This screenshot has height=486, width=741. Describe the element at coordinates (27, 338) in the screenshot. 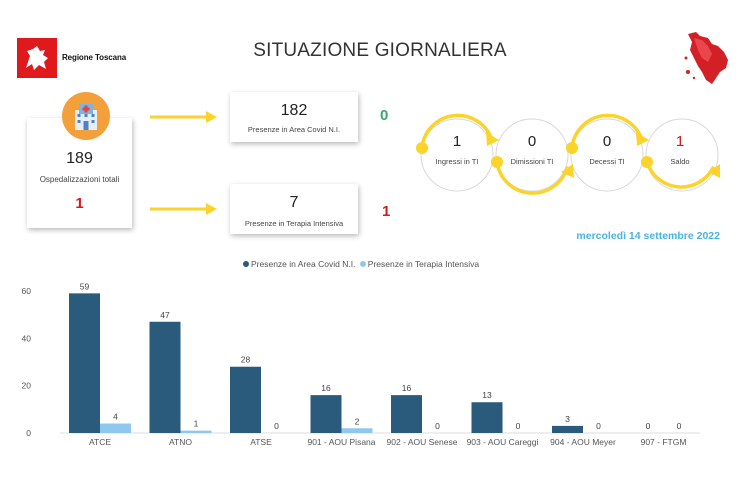

I see `y-tick-label: 40` at that location.